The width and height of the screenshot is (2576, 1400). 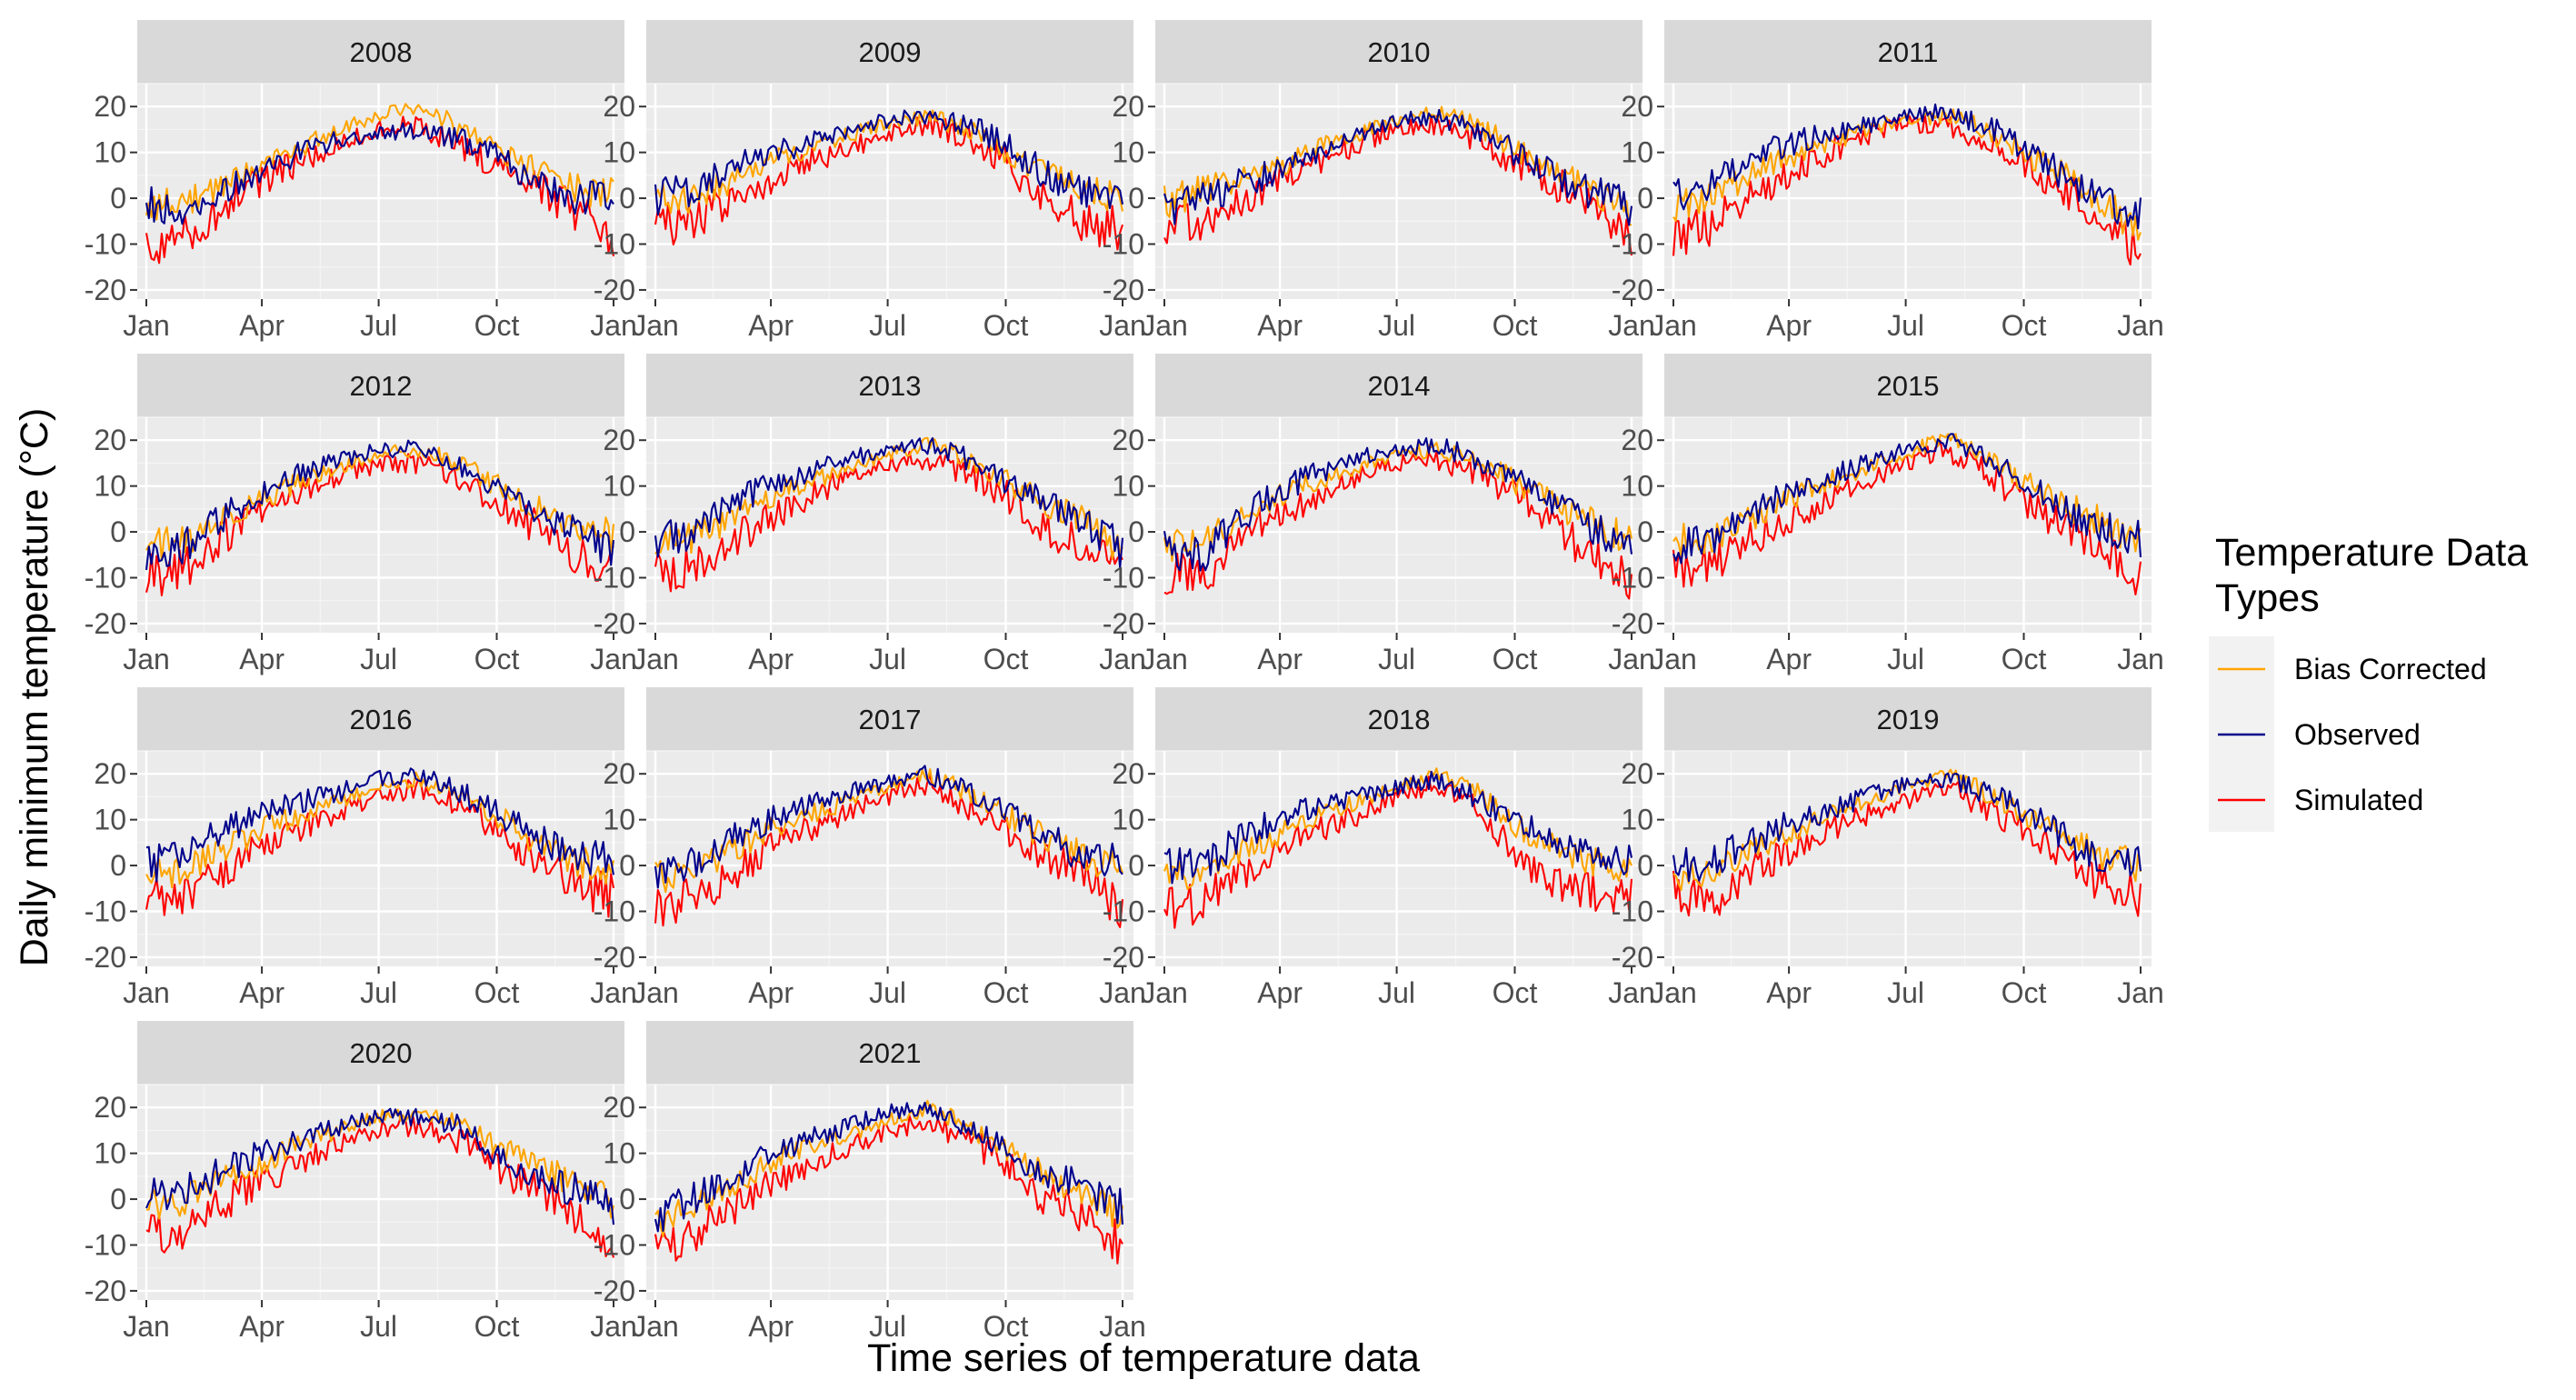 What do you see at coordinates (2358, 800) in the screenshot?
I see `legend-item-label: Simulated` at bounding box center [2358, 800].